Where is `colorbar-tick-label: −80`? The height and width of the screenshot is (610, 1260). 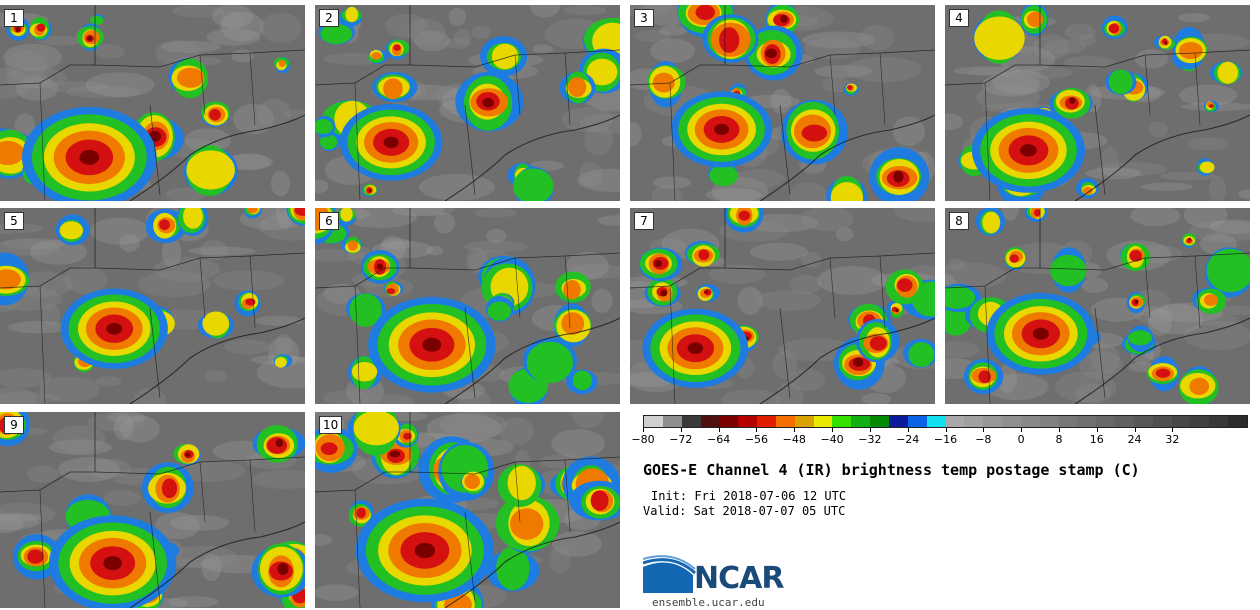 colorbar-tick-label: −80 is located at coordinates (643, 439).